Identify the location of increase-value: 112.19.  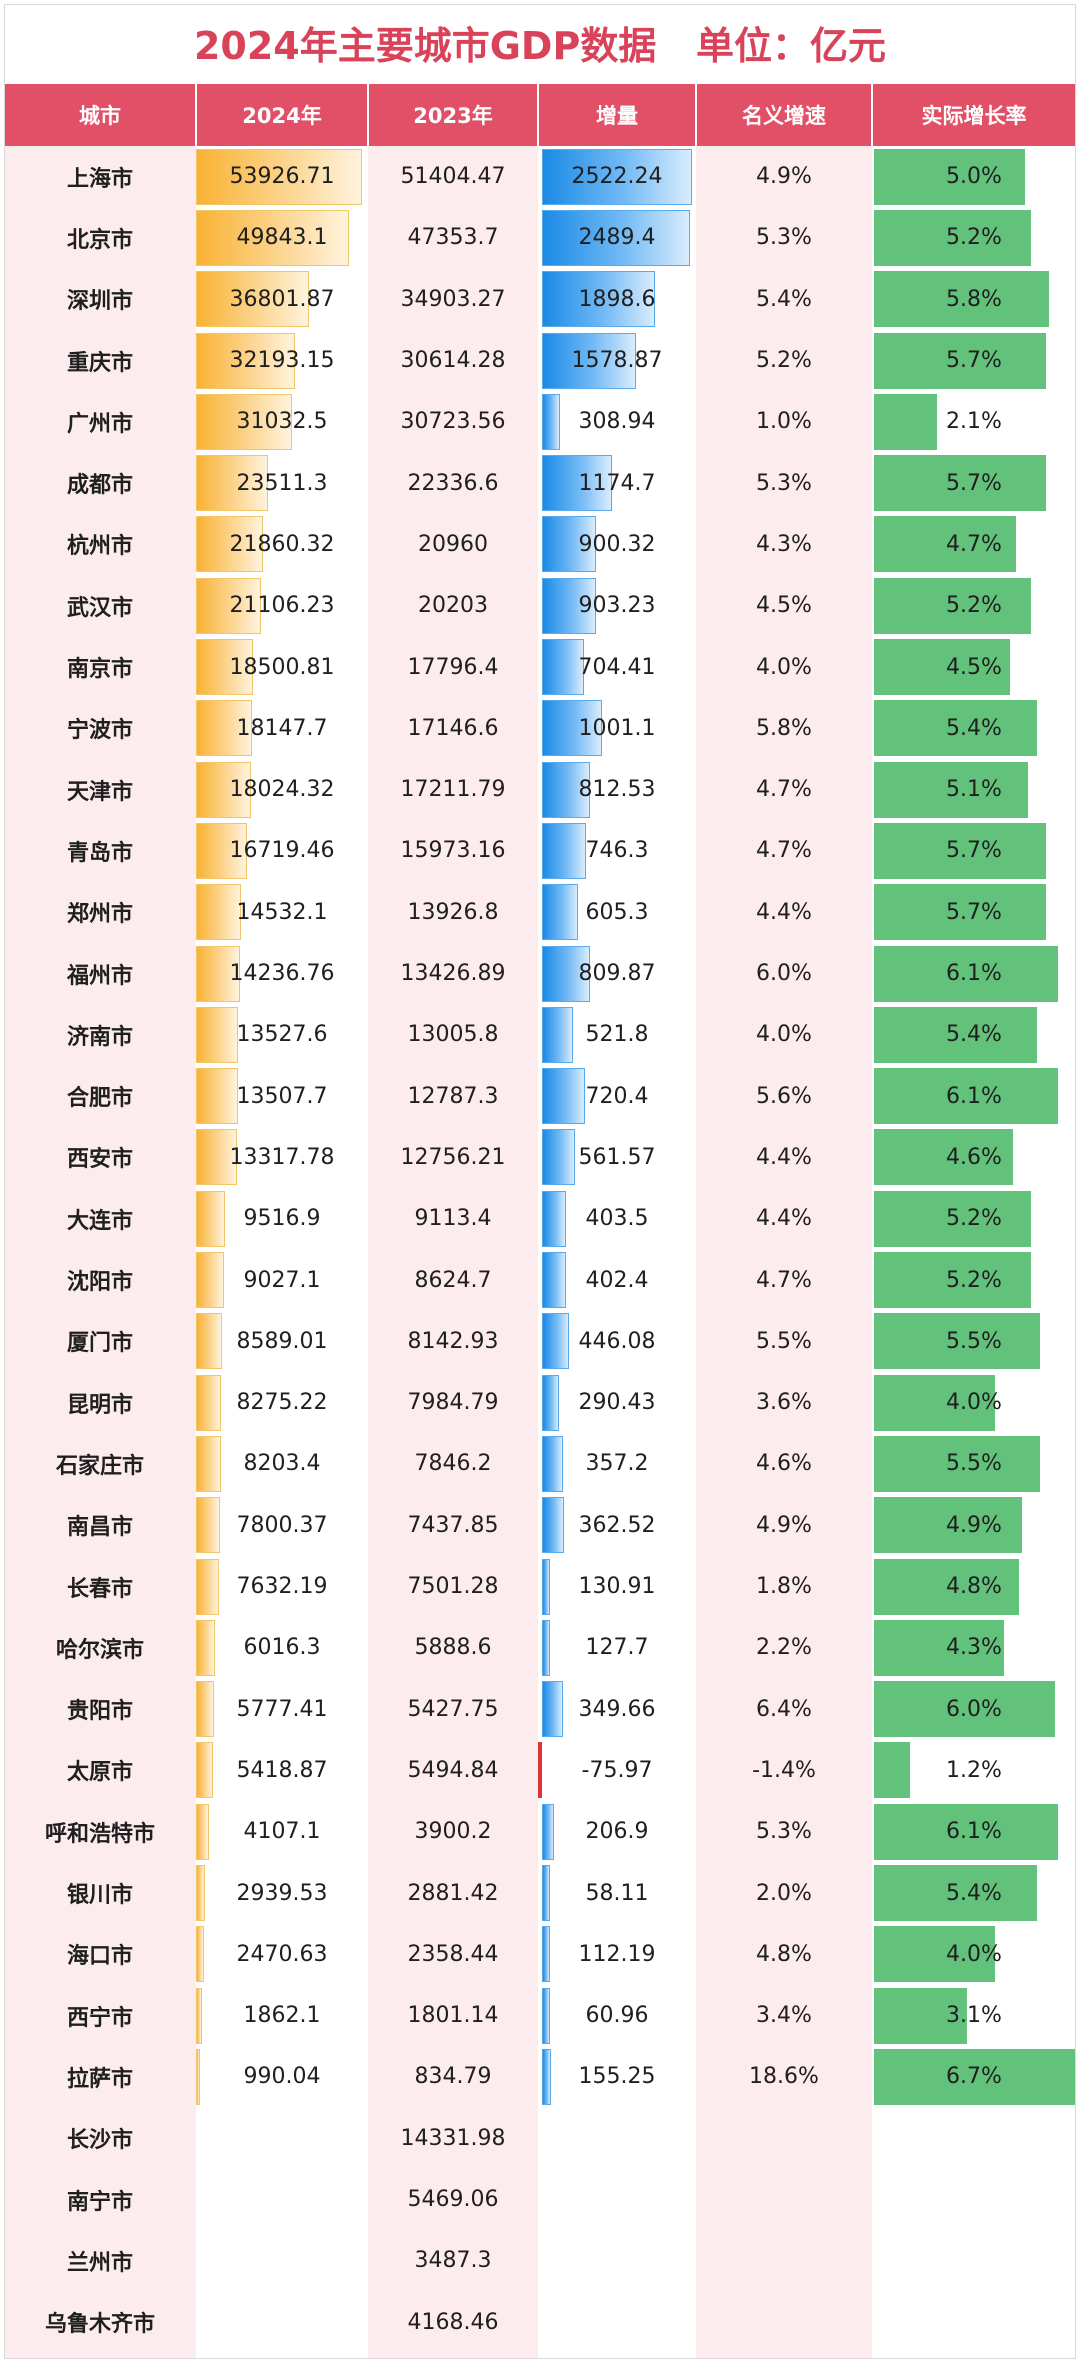
(617, 1954).